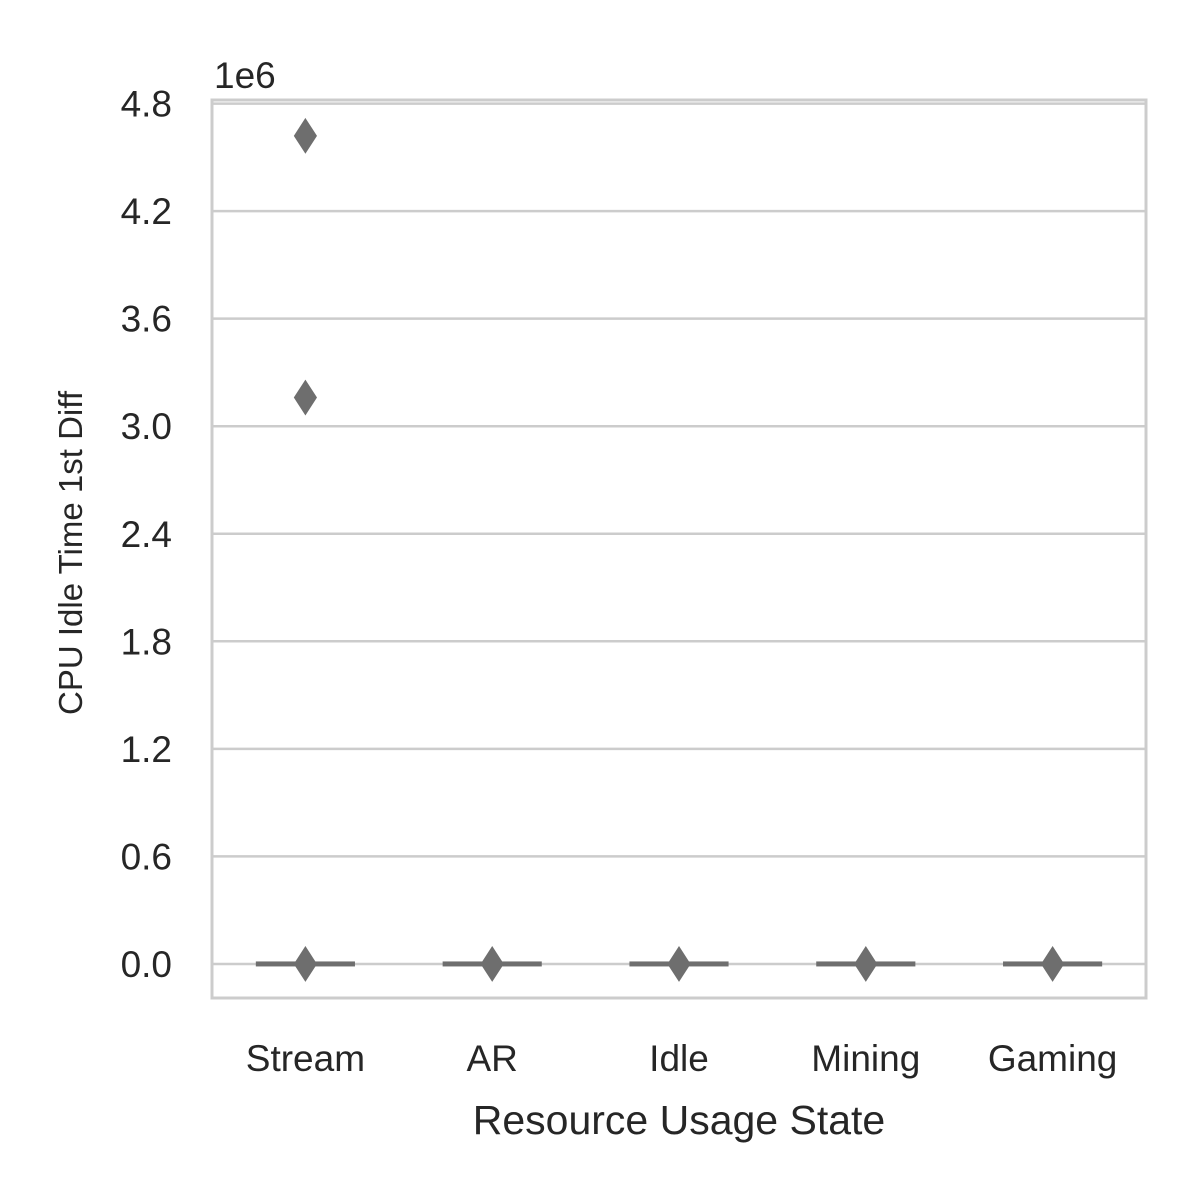 The width and height of the screenshot is (1200, 1200). What do you see at coordinates (146, 319) in the screenshot?
I see `y-tick-label: 3.6` at bounding box center [146, 319].